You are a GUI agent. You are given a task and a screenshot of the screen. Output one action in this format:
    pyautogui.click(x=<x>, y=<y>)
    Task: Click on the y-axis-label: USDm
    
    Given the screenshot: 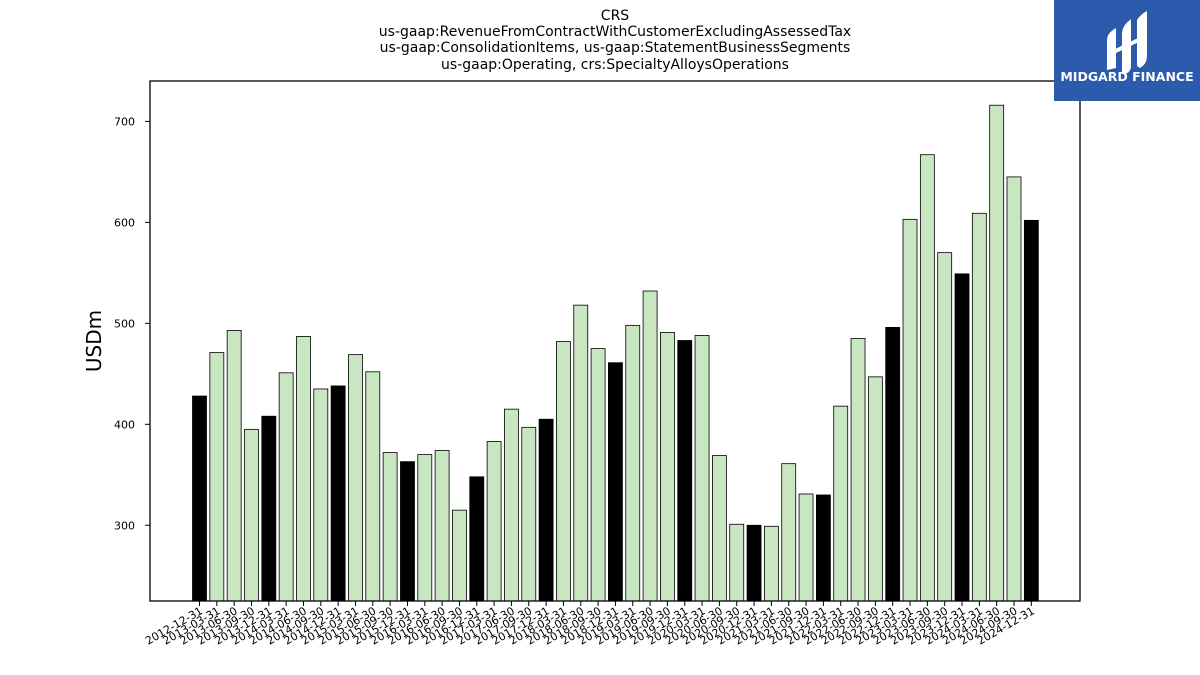 What is the action you would take?
    pyautogui.click(x=94, y=341)
    